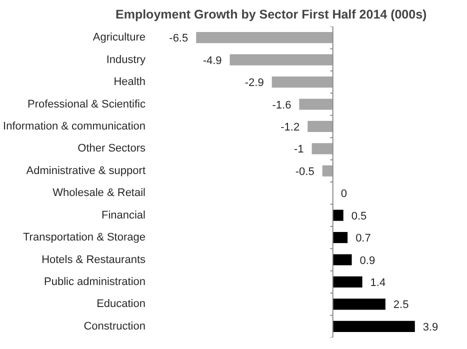 This screenshot has height=349, width=467. What do you see at coordinates (401, 305) in the screenshot?
I see `data-label: 2.5` at bounding box center [401, 305].